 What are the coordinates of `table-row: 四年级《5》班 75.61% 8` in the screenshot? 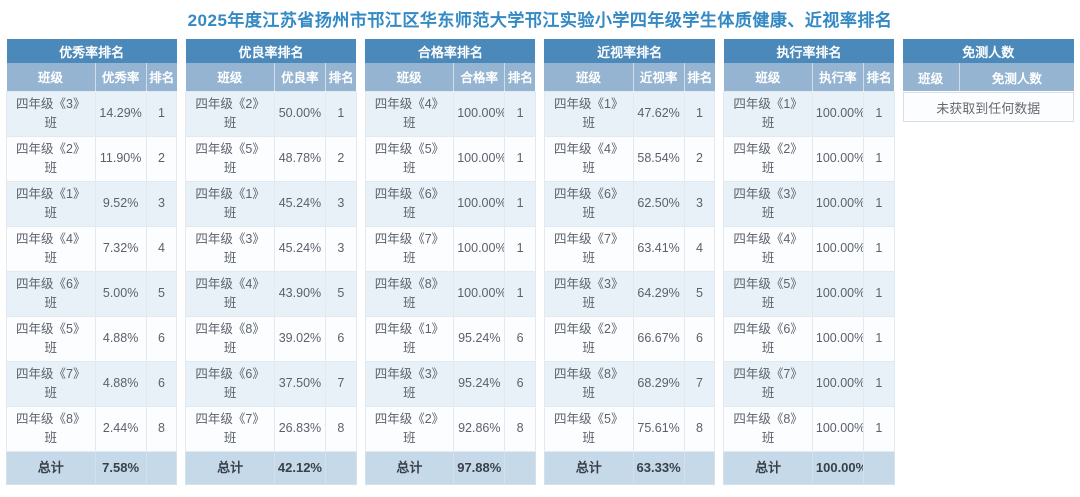 It's located at (629, 428).